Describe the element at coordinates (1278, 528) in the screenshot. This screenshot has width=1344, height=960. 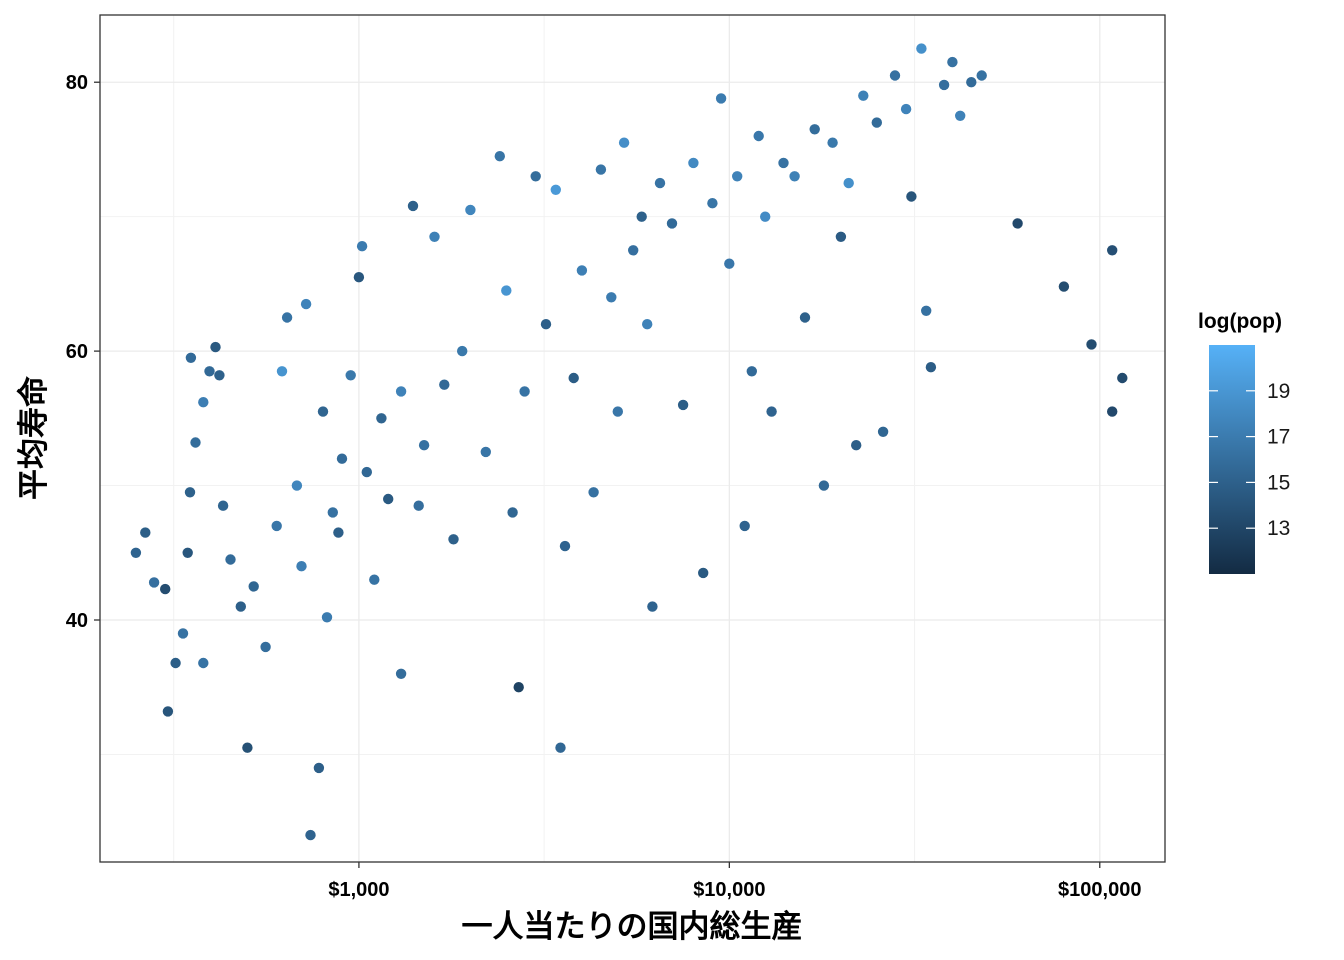
I see `legend-tick-label: 13` at that location.